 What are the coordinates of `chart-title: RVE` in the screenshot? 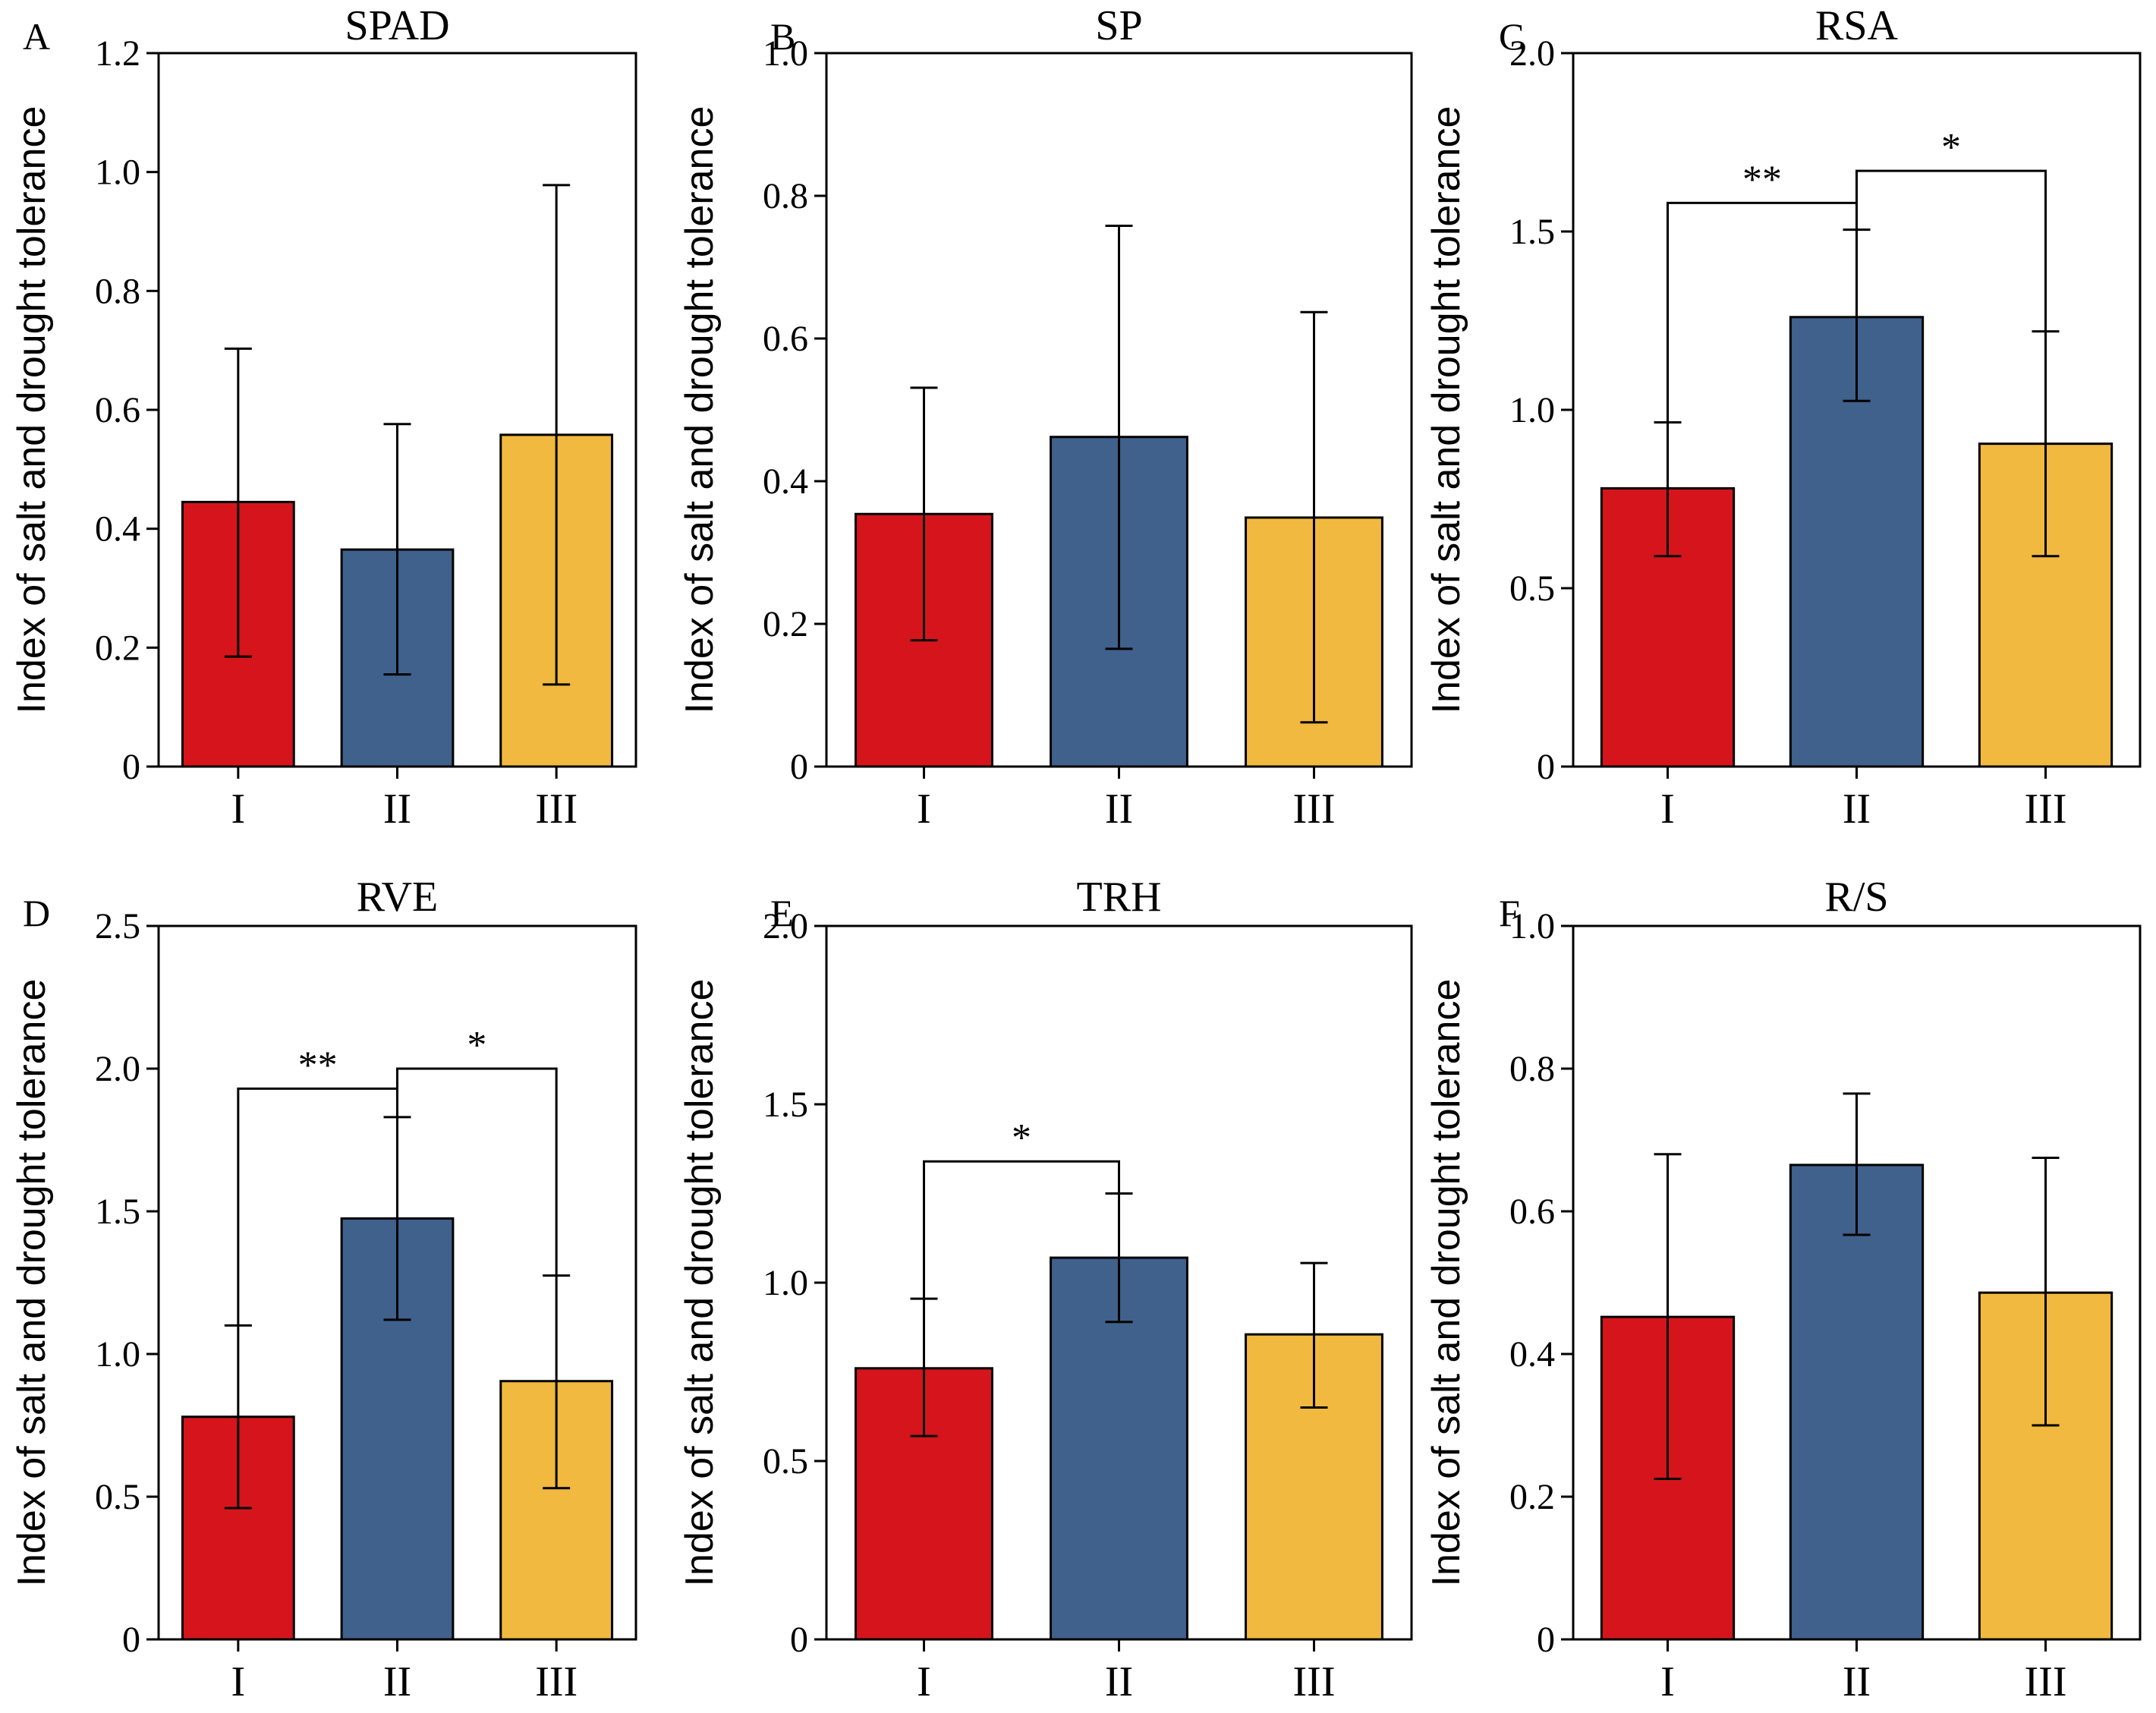 It's located at (398, 898).